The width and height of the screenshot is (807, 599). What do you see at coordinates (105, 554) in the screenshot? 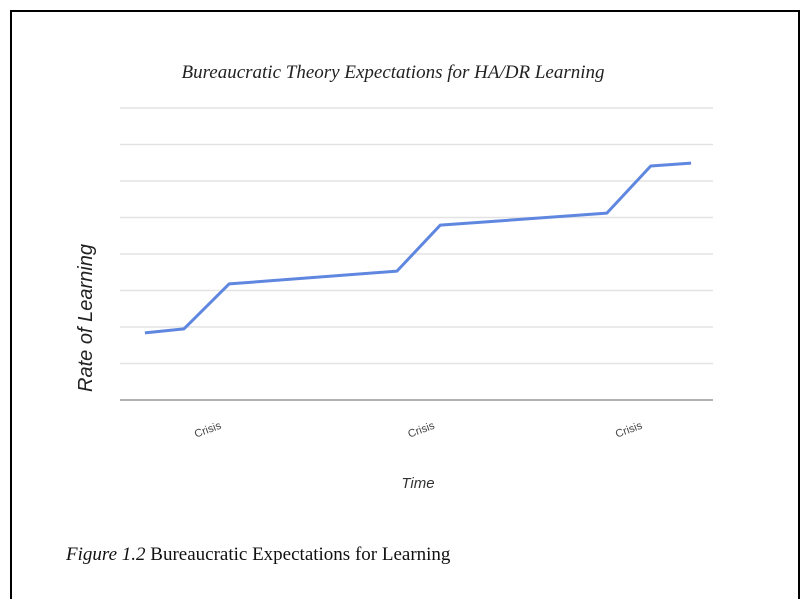
I see `caption-label: Figure 1.2` at bounding box center [105, 554].